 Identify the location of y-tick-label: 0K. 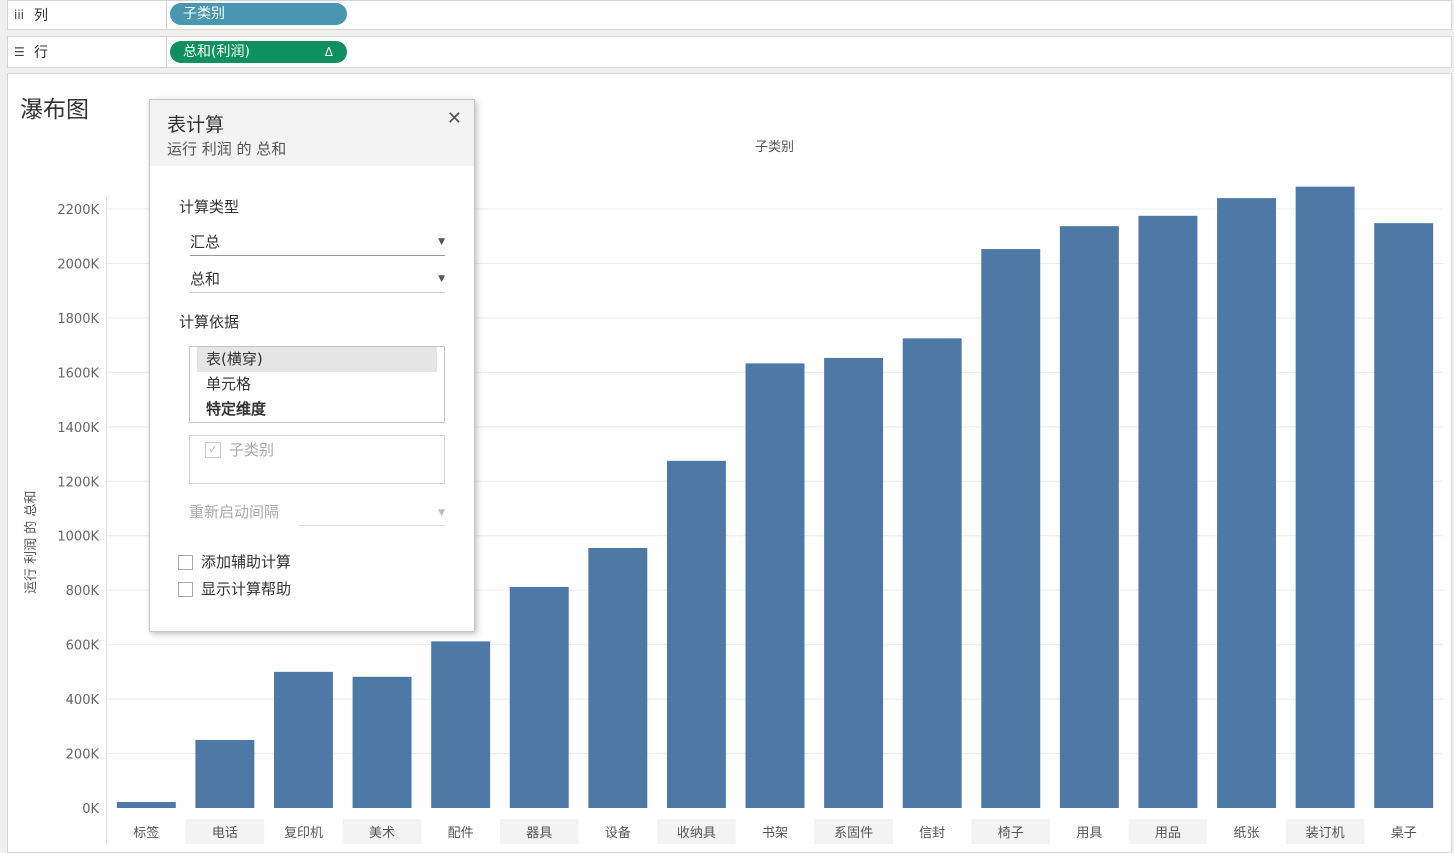
(90, 809).